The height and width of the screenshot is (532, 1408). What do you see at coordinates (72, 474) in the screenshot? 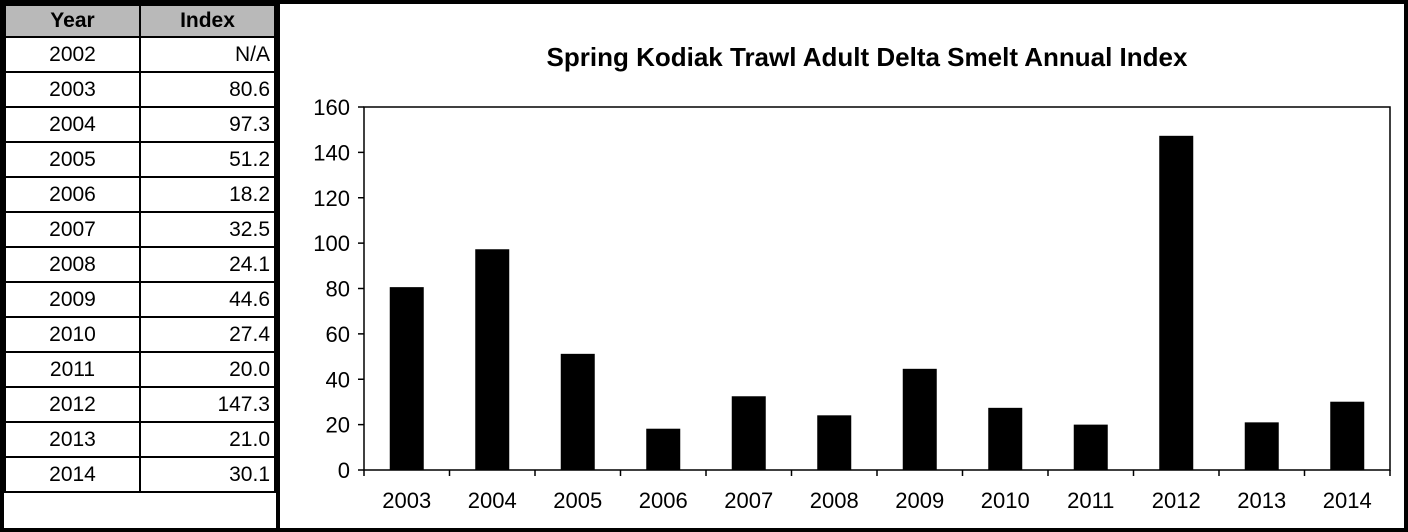
I see `year-cell: 2014` at bounding box center [72, 474].